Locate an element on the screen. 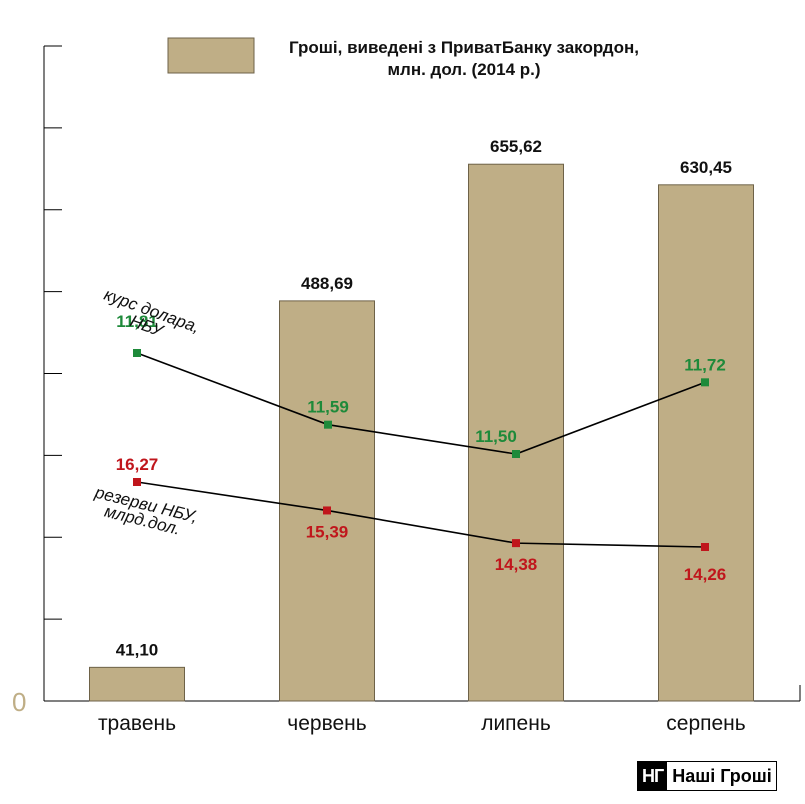  bar-value-label: 488,69 is located at coordinates (327, 283).